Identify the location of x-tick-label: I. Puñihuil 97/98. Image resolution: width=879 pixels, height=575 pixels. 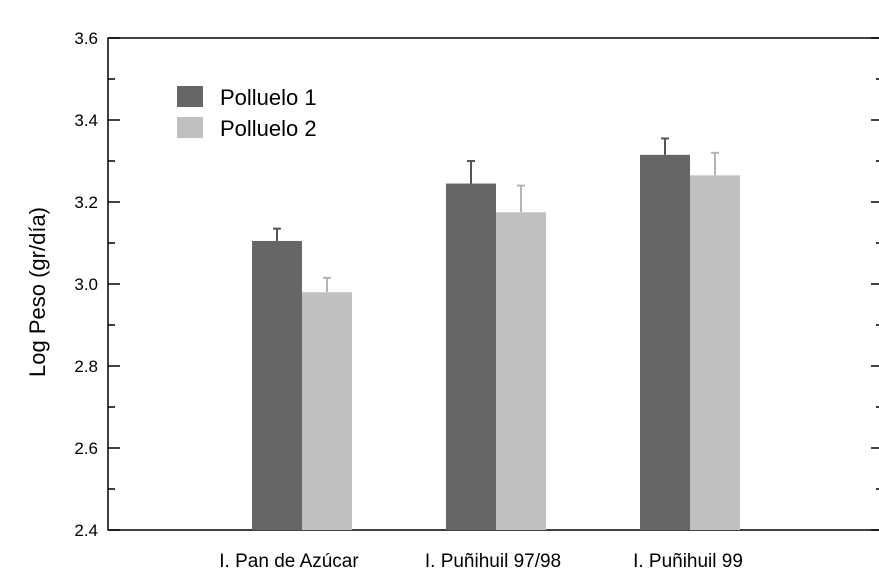
(493, 561).